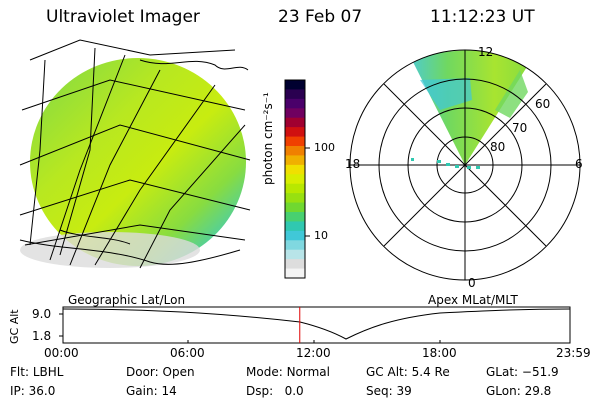  Describe the element at coordinates (498, 147) in the screenshot. I see `lat-label-80: 80` at that location.